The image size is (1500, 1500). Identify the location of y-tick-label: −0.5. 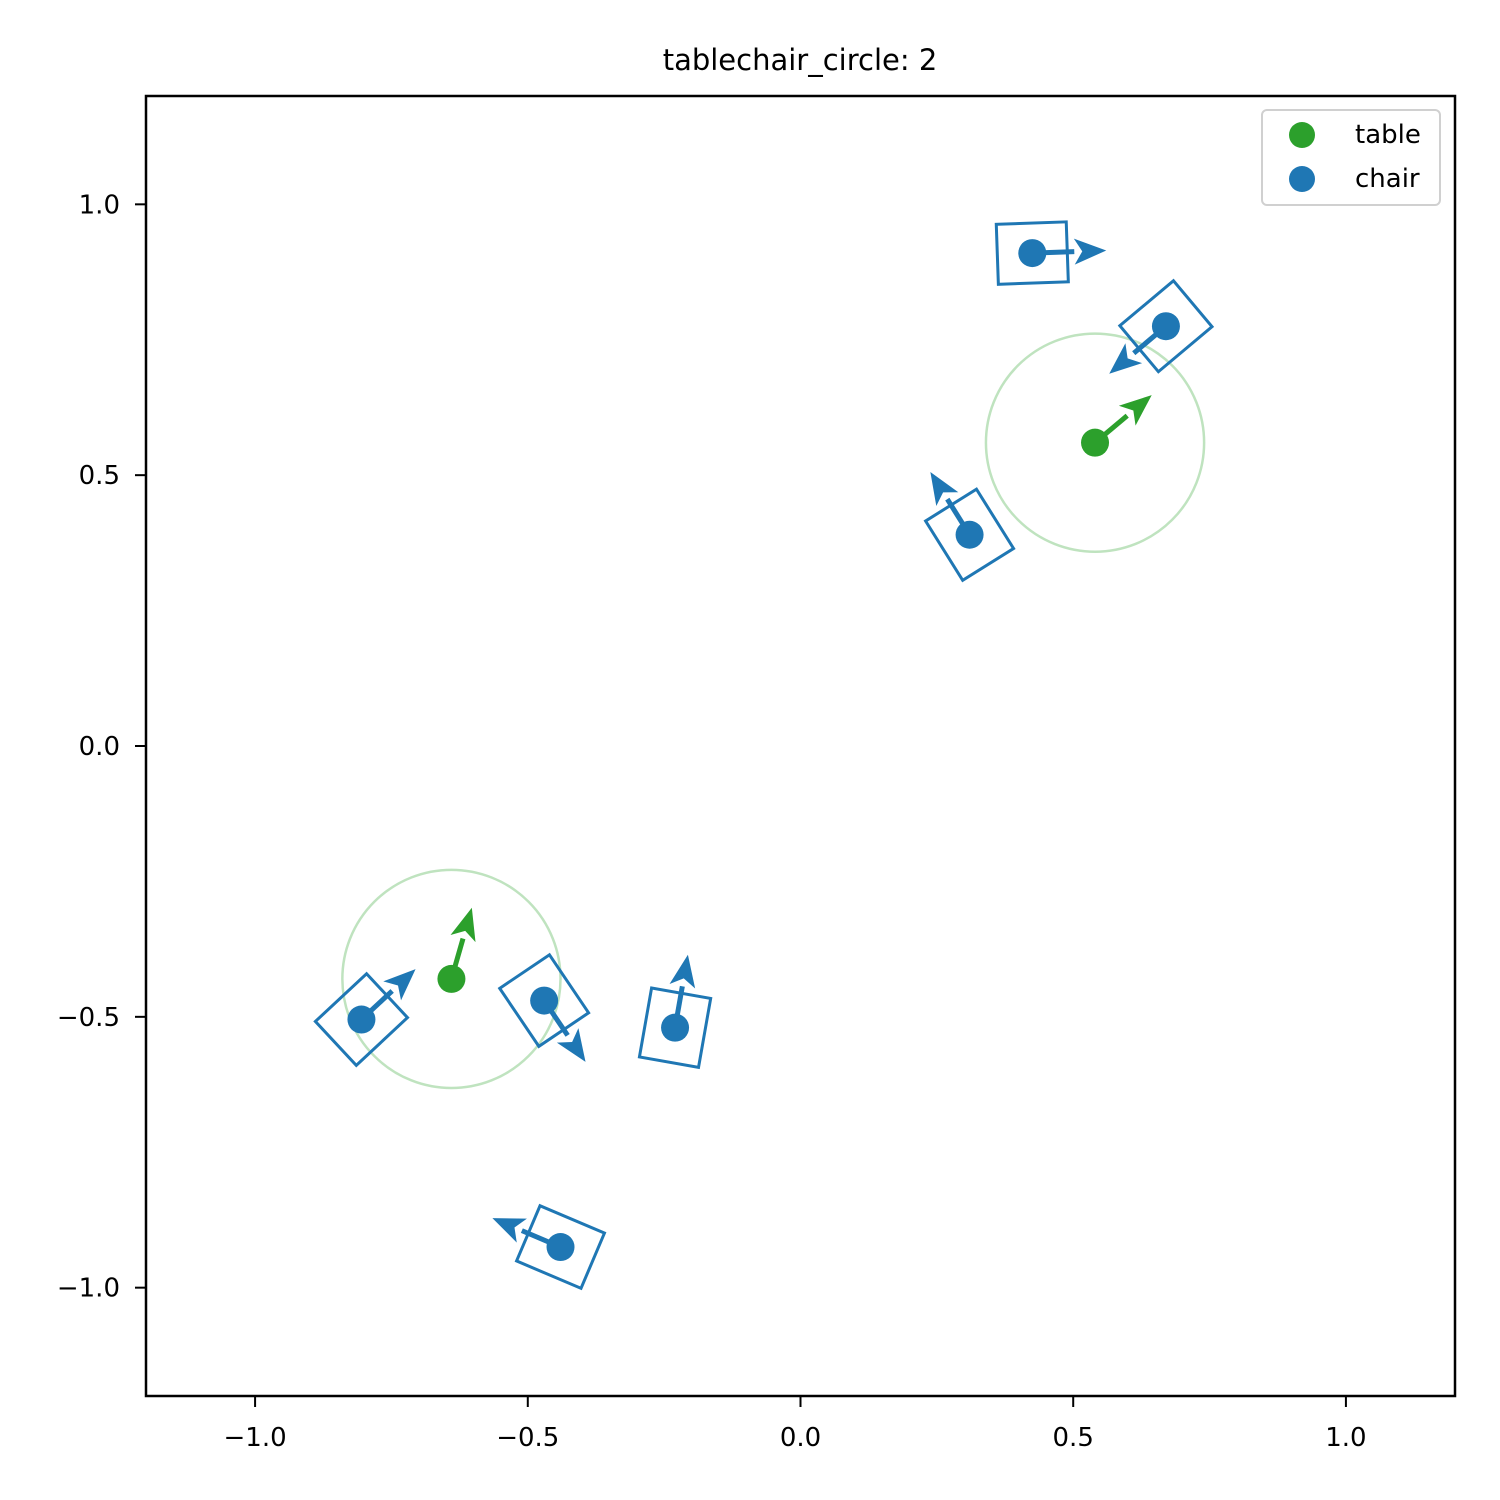
(88, 1018).